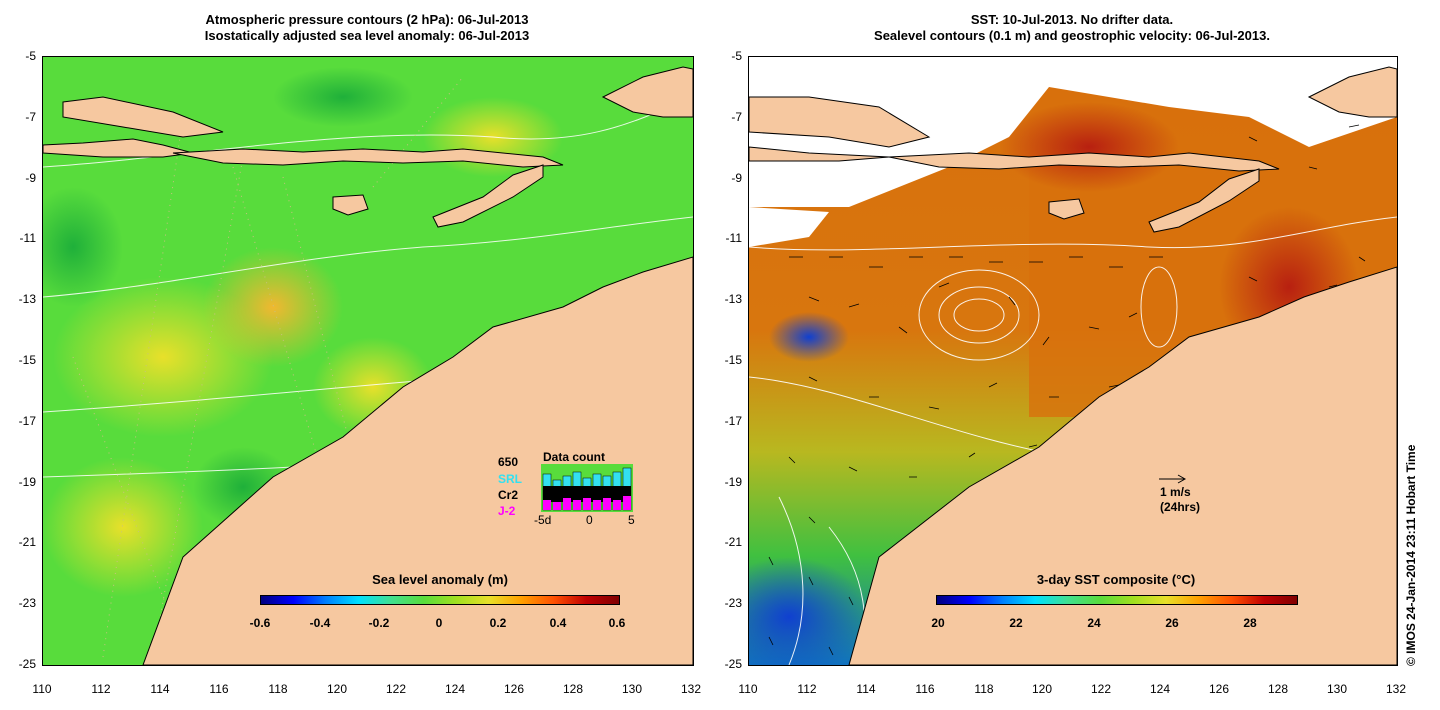 This screenshot has width=1440, height=710. Describe the element at coordinates (748, 689) in the screenshot. I see `x-tick: 110` at that location.